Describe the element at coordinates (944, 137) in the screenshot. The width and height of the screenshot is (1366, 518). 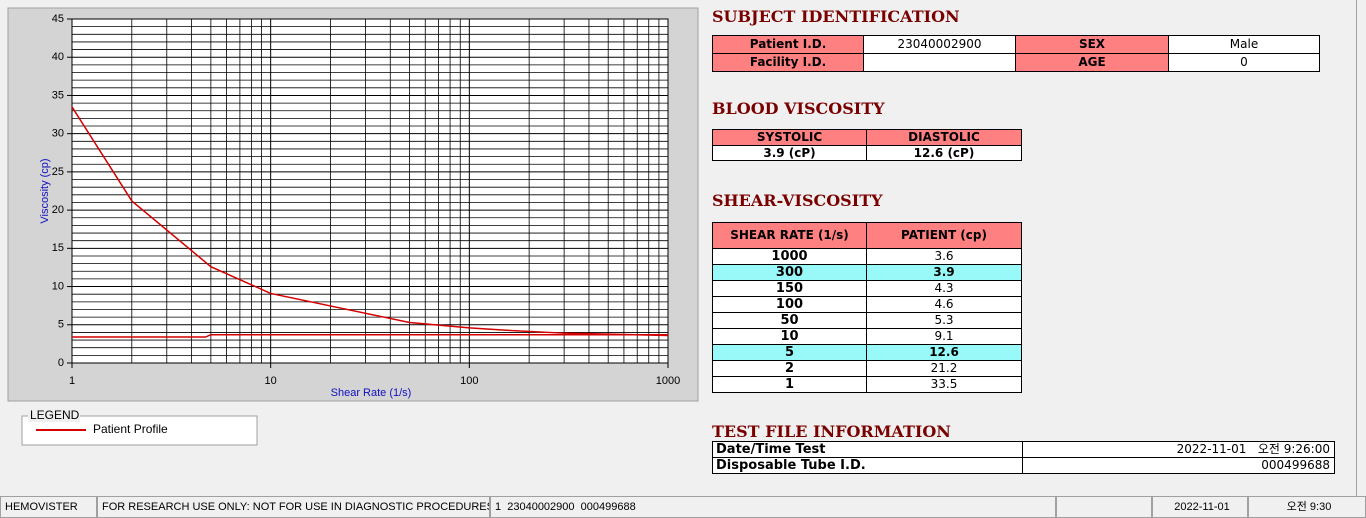
I see `header-cell: DIASTOLIC` at that location.